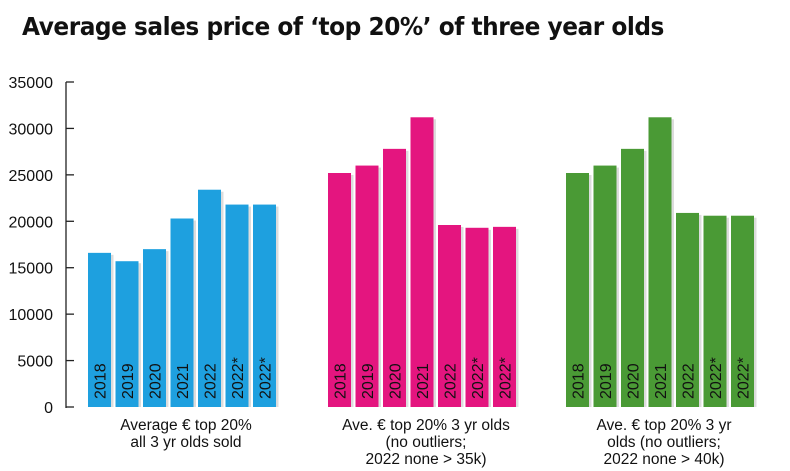 Image resolution: width=790 pixels, height=471 pixels. Describe the element at coordinates (31, 83) in the screenshot. I see `y-tick-label: 35000` at that location.